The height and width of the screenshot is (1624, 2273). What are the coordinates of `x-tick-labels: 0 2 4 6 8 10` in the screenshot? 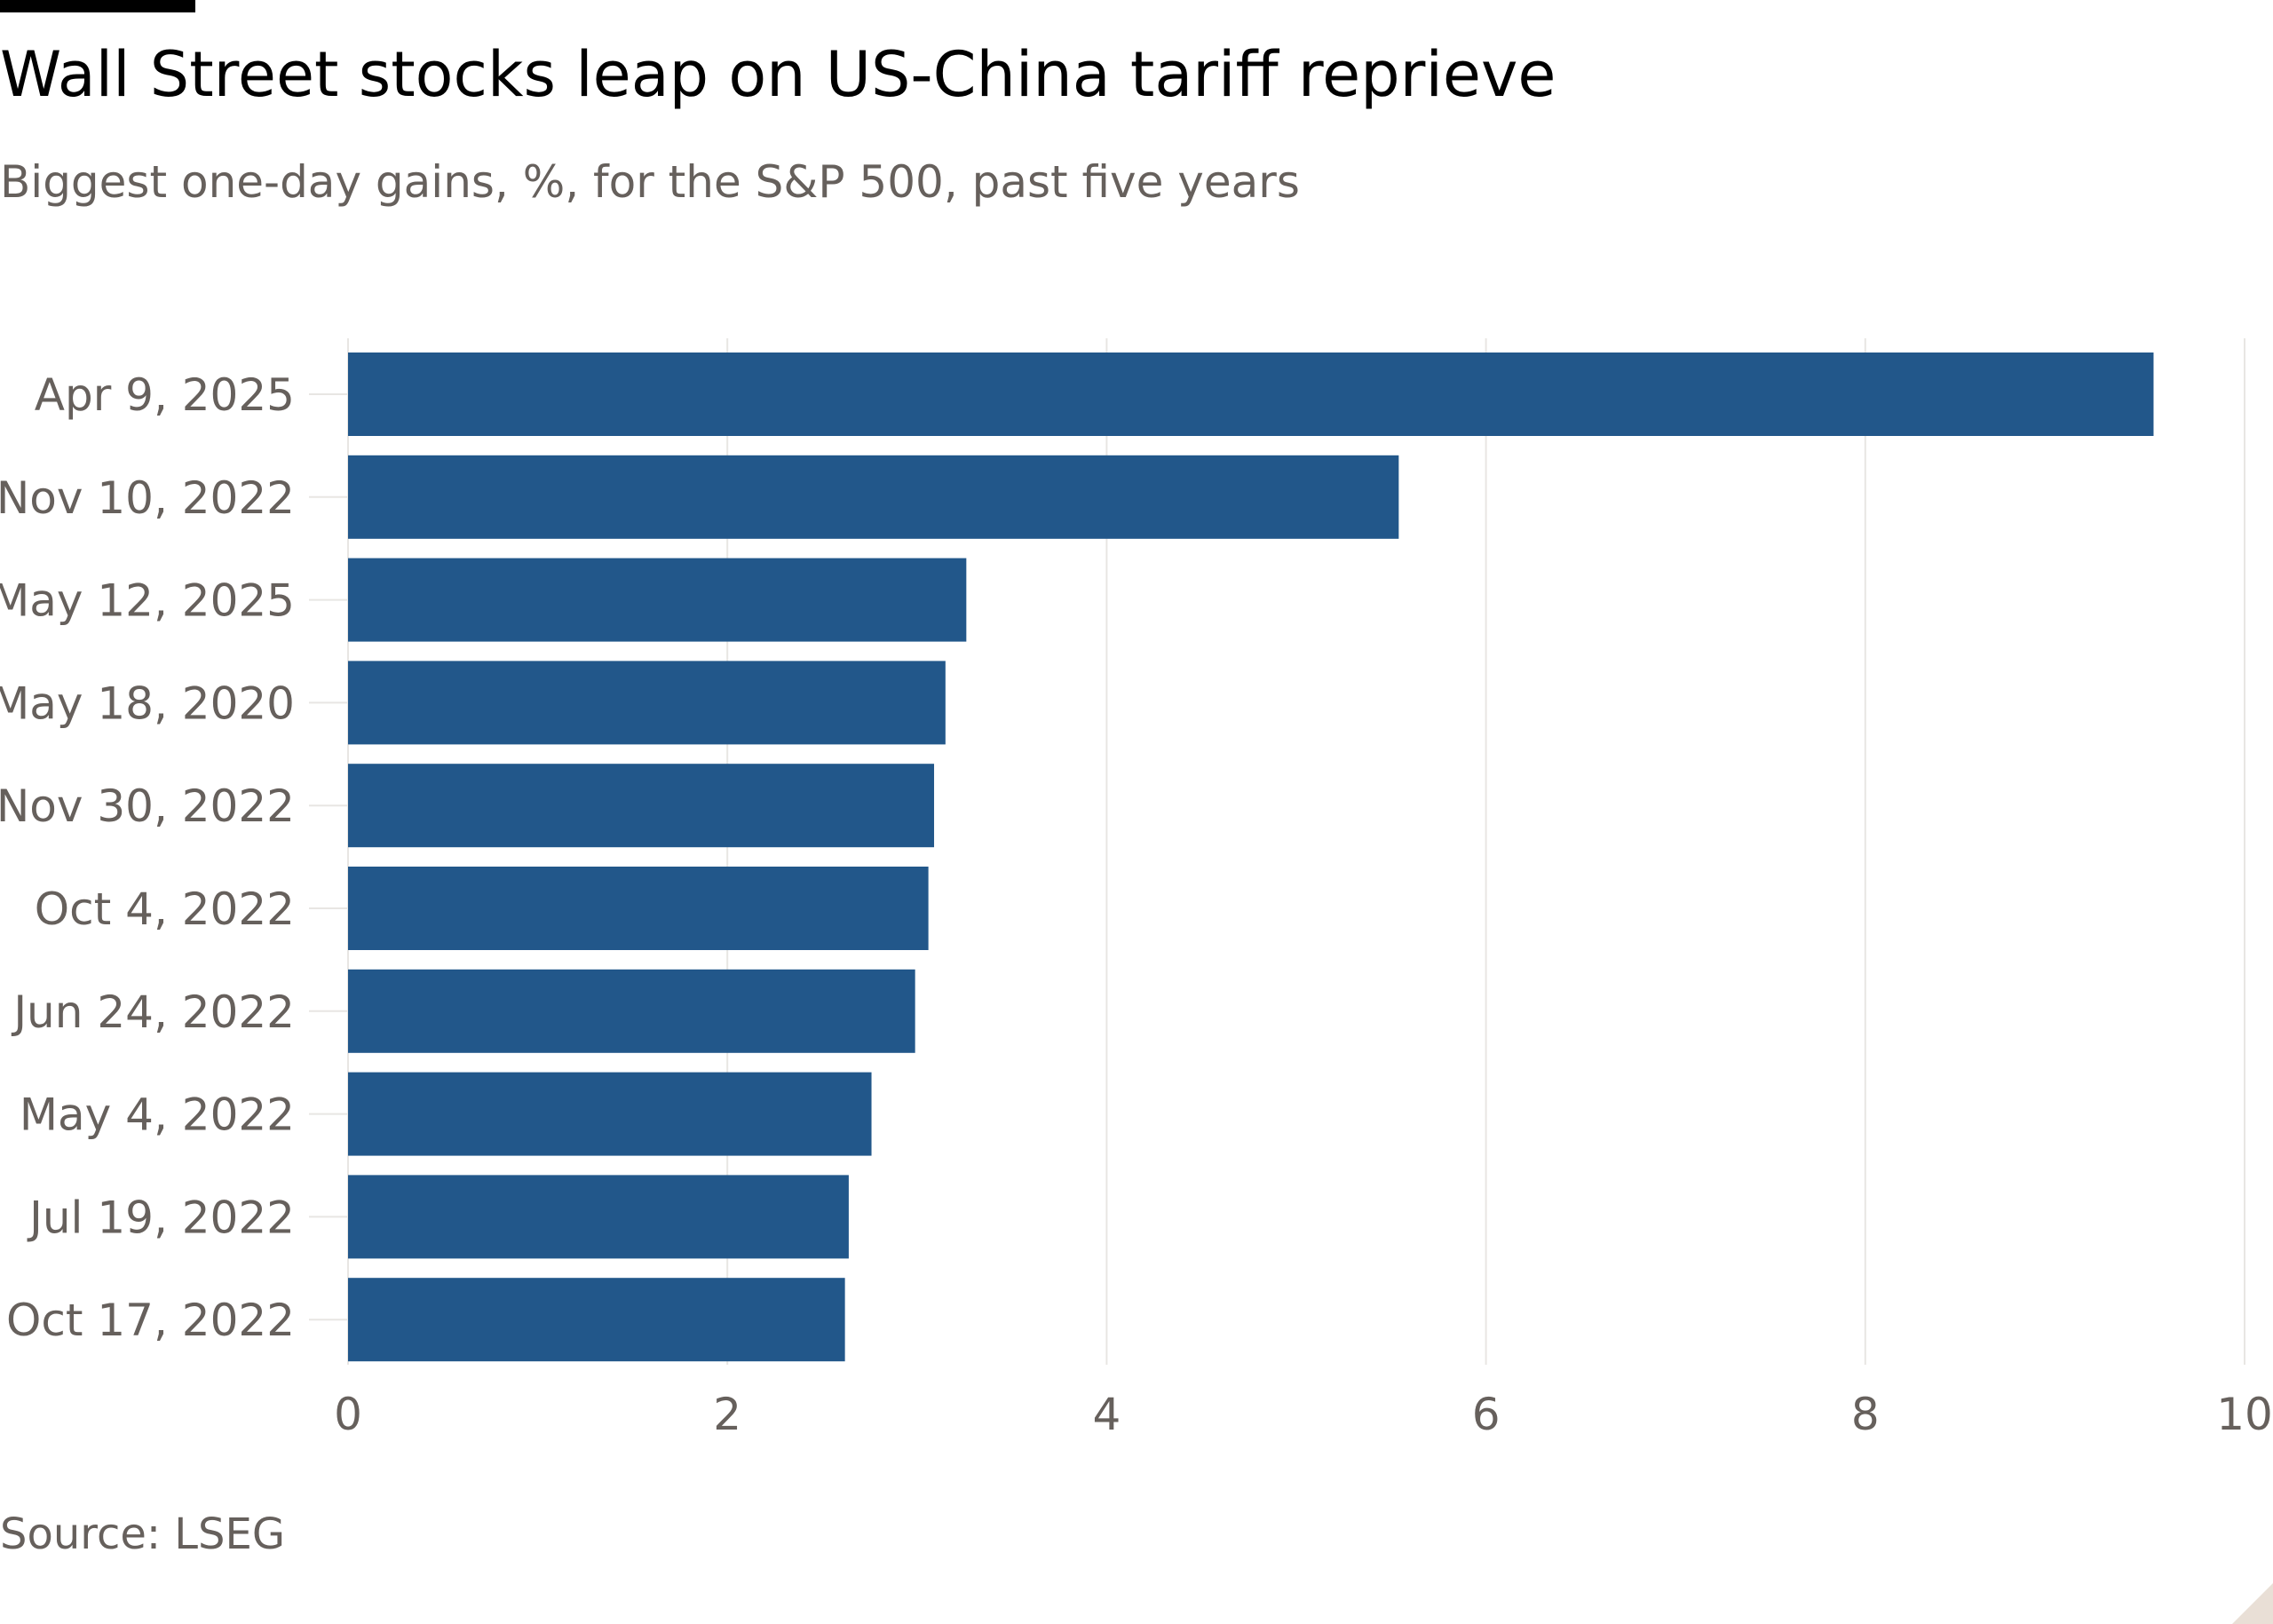 It's located at (1303, 1414).